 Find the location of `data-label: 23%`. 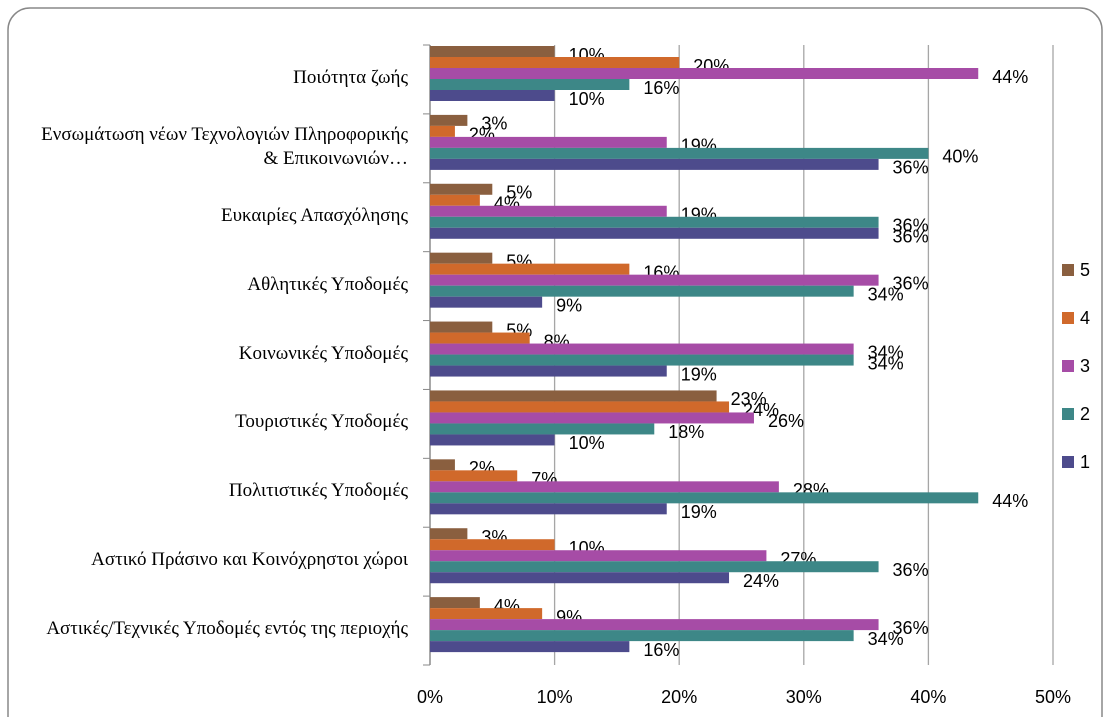

data-label: 23% is located at coordinates (749, 399).